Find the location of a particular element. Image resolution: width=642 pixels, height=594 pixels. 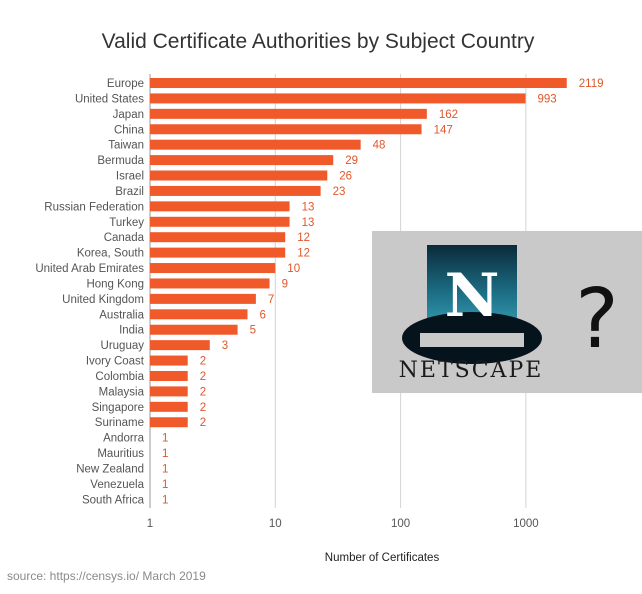

category-label: Hong Kong is located at coordinates (115, 284).